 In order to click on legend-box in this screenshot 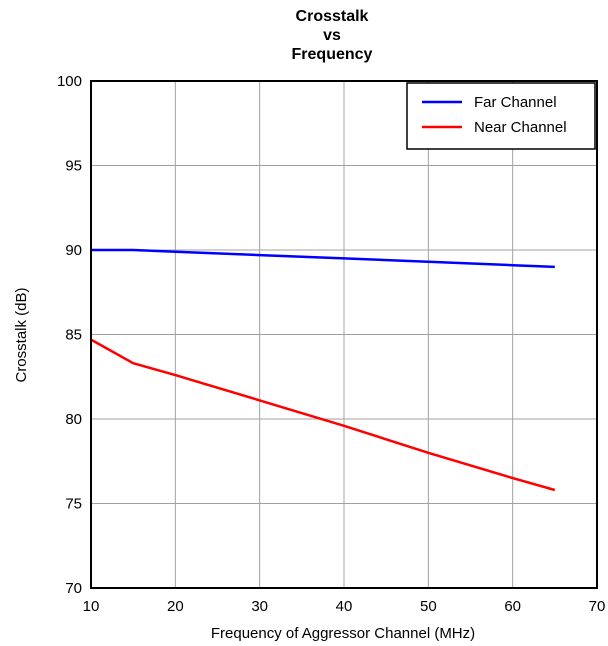, I will do `click(501, 116)`.